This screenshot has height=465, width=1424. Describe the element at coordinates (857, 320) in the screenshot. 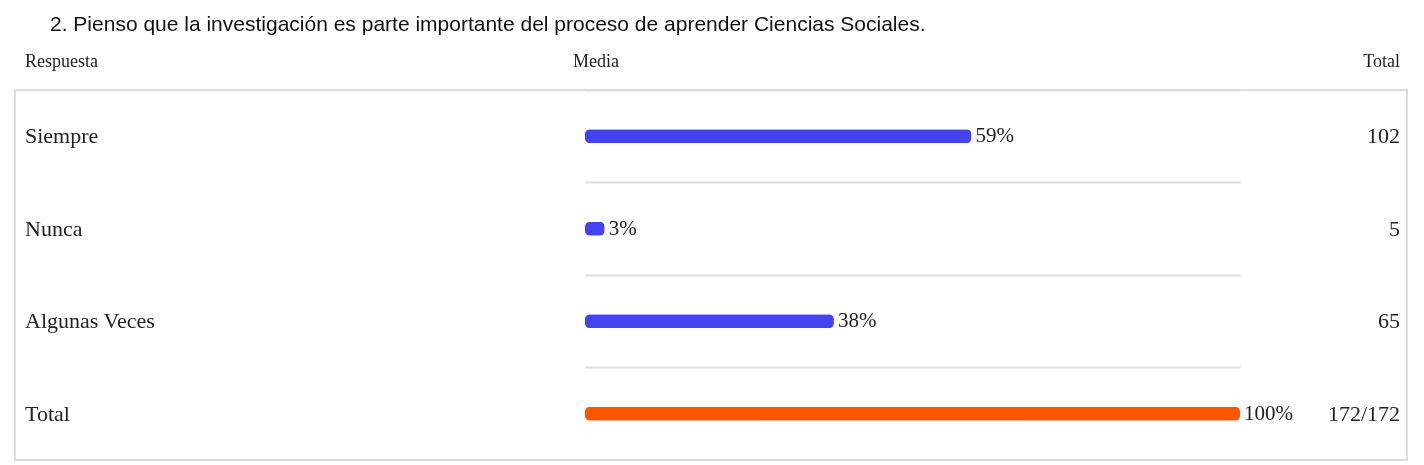

I see `data-label: 38%` at that location.